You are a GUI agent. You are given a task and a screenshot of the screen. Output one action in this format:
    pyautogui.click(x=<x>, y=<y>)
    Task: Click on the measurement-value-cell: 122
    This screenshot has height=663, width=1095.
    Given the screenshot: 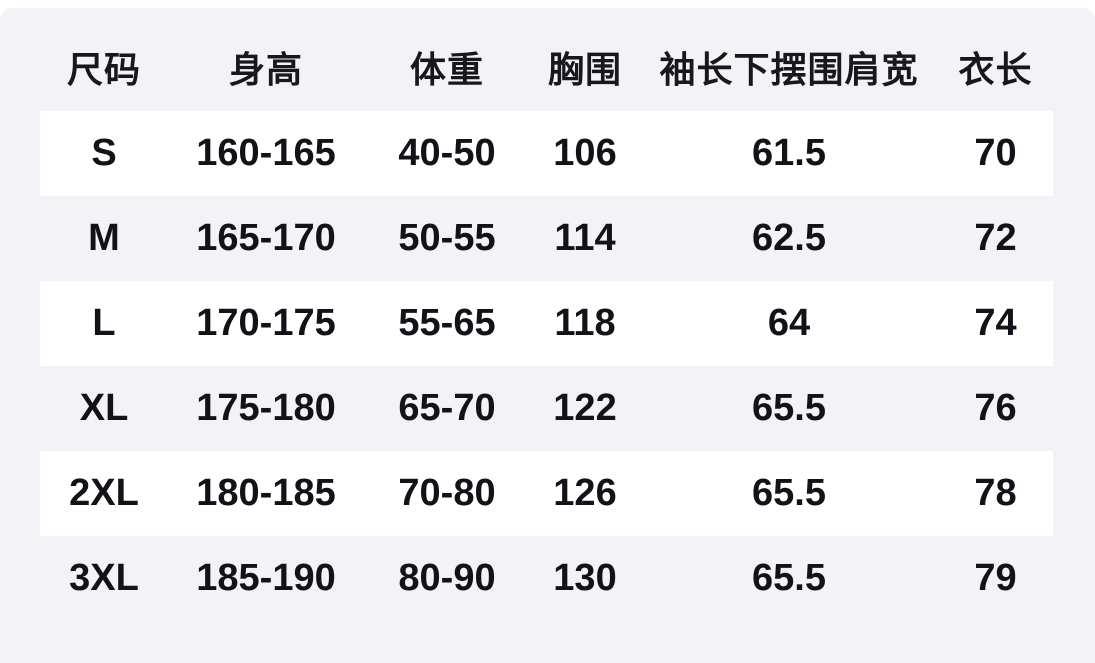 What is the action you would take?
    pyautogui.click(x=585, y=408)
    